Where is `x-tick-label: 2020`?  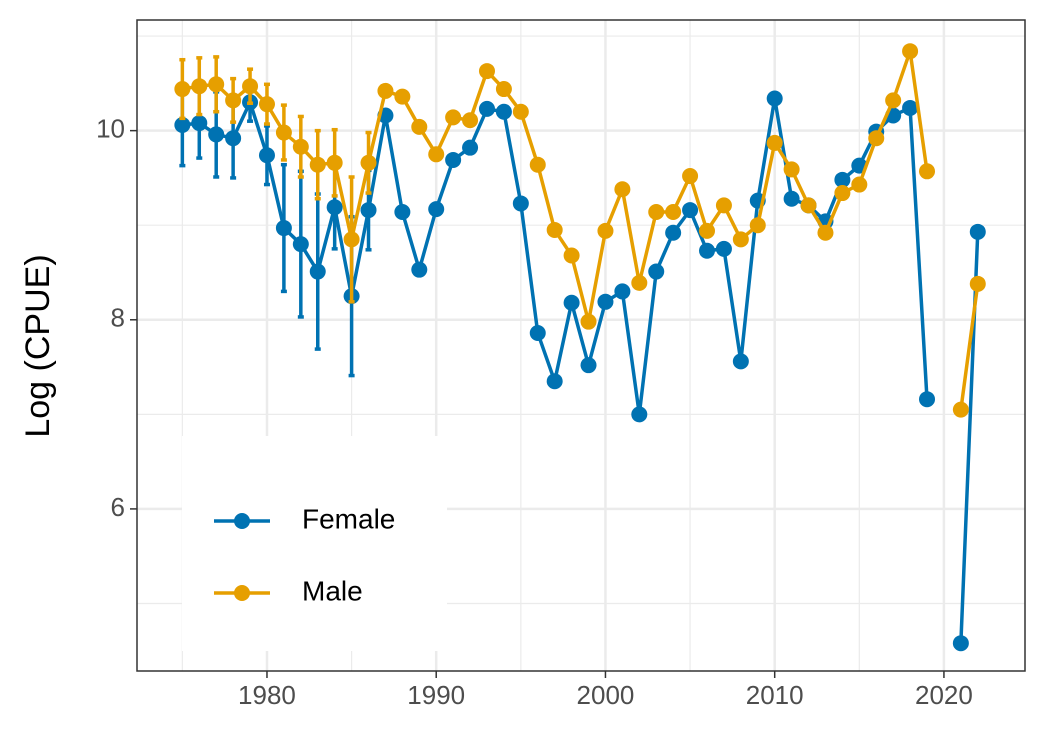
x-tick-label: 2020 is located at coordinates (944, 695).